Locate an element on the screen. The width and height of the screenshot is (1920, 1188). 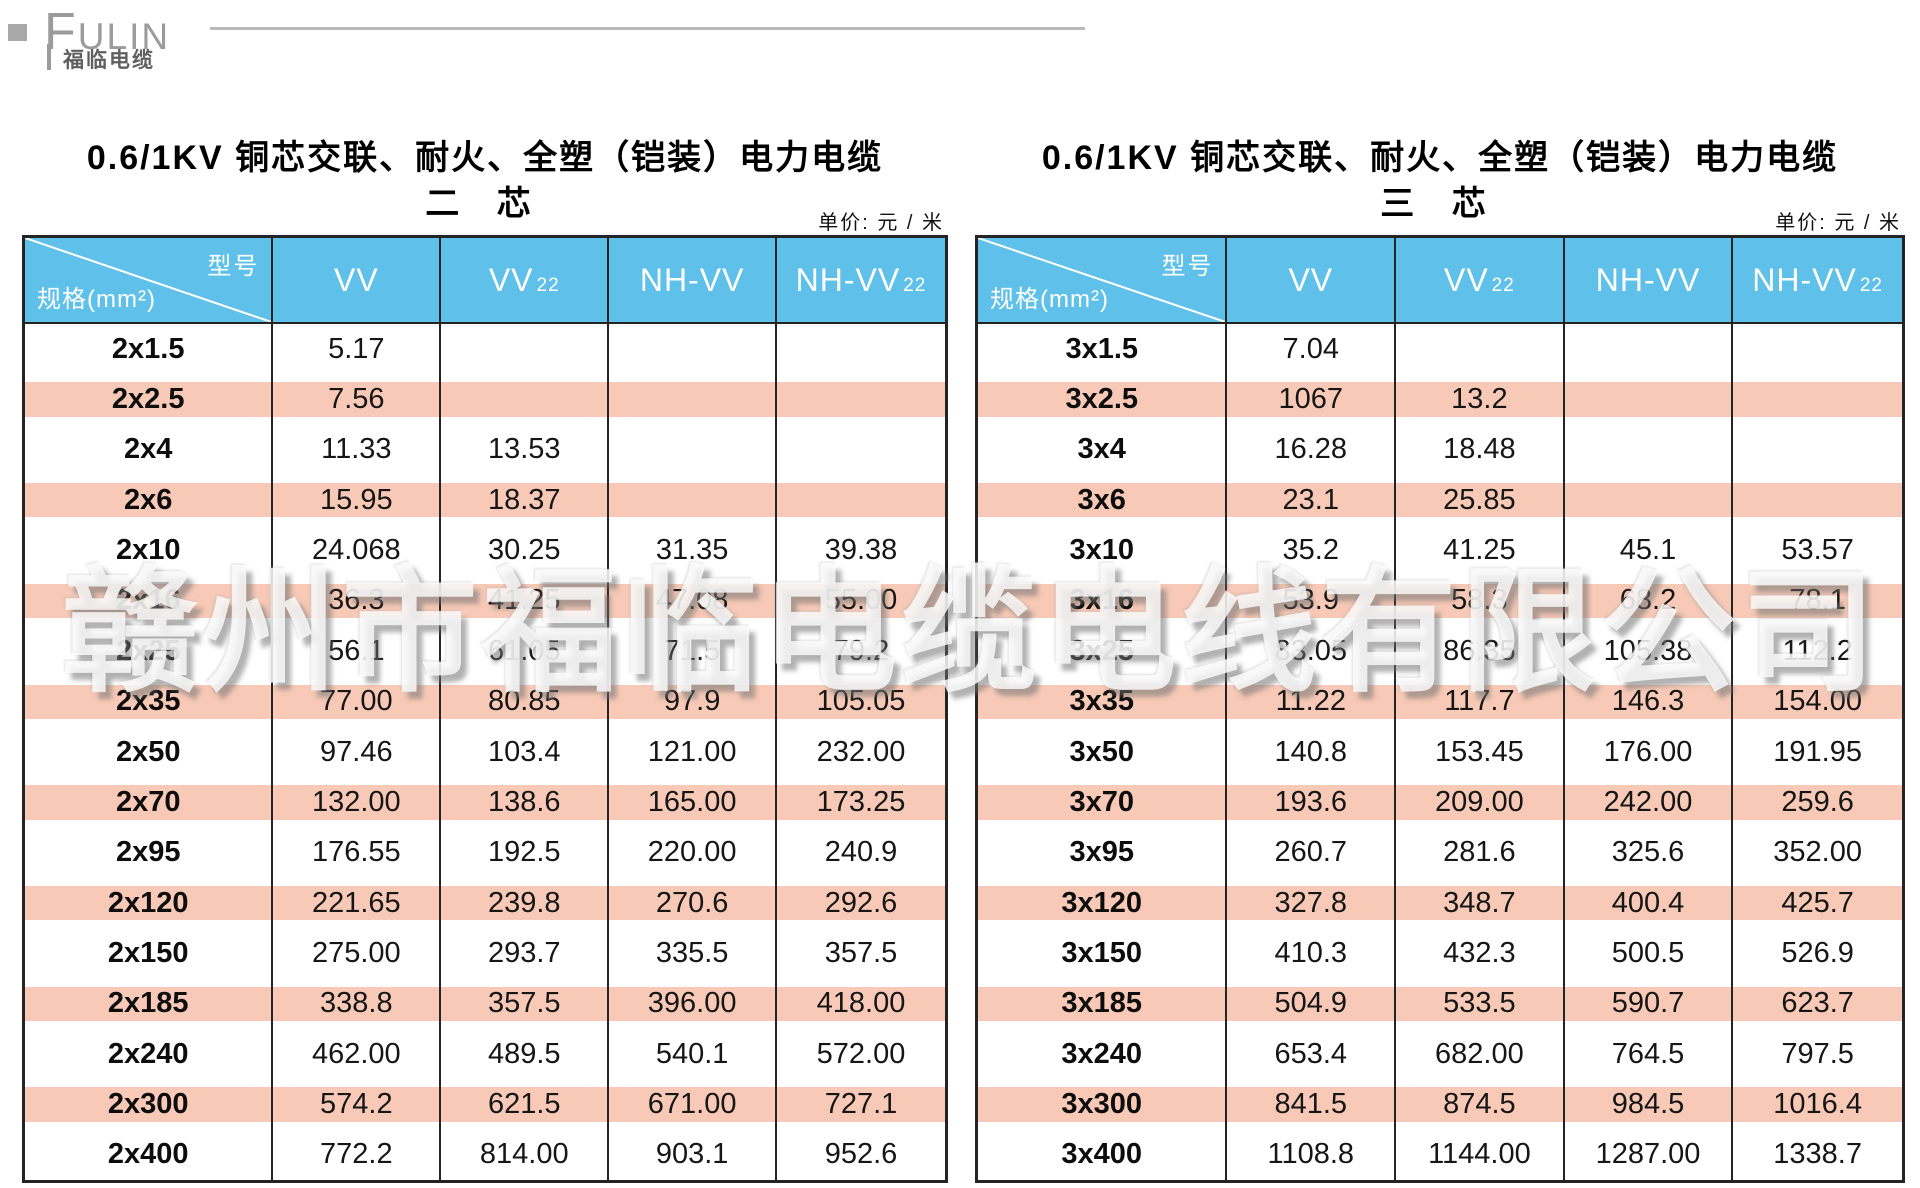
table-row-2x185: 2x185 338.8 357.5 396.00 418.00 is located at coordinates (485, 1004).